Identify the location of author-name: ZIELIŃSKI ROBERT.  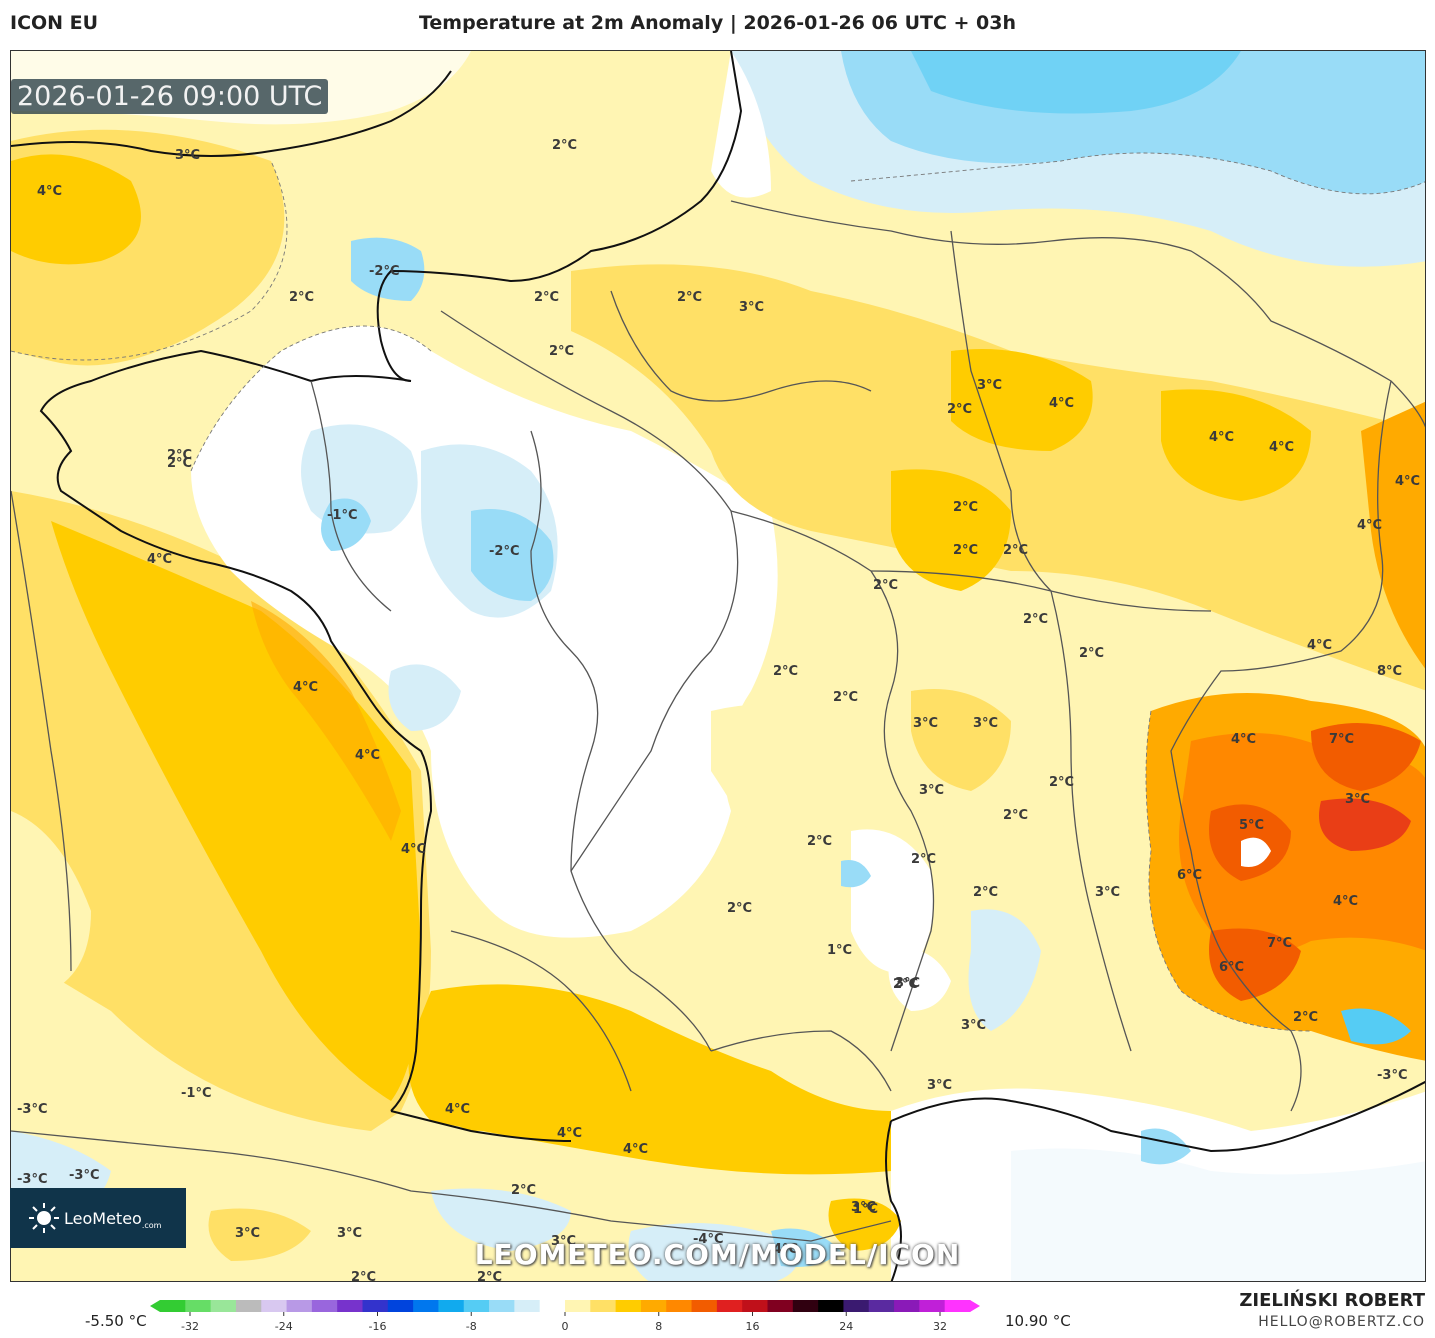
(1332, 1300).